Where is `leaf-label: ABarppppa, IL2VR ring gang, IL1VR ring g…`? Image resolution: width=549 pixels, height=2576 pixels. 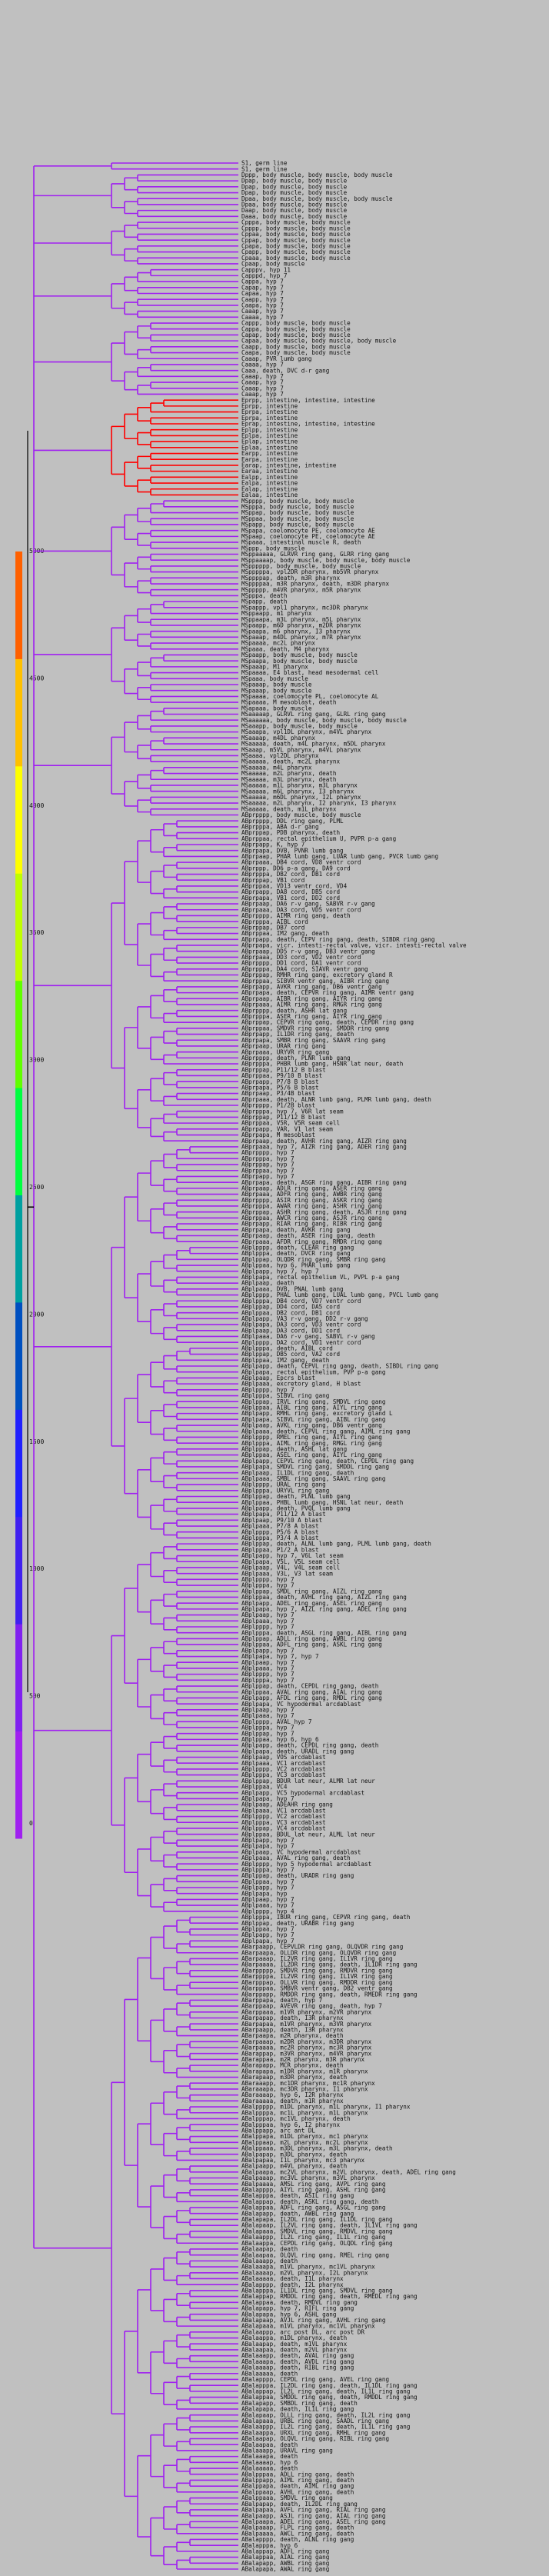
leaf-label: ABarppppa, IL2VR ring gang, IL1VR ring g… is located at coordinates (317, 1976).